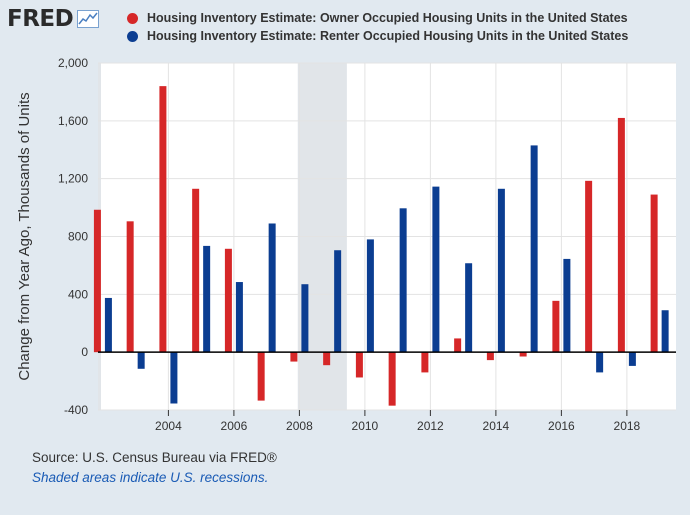 This screenshot has height=515, width=690. I want to click on bar-owner-2010, so click(359, 365).